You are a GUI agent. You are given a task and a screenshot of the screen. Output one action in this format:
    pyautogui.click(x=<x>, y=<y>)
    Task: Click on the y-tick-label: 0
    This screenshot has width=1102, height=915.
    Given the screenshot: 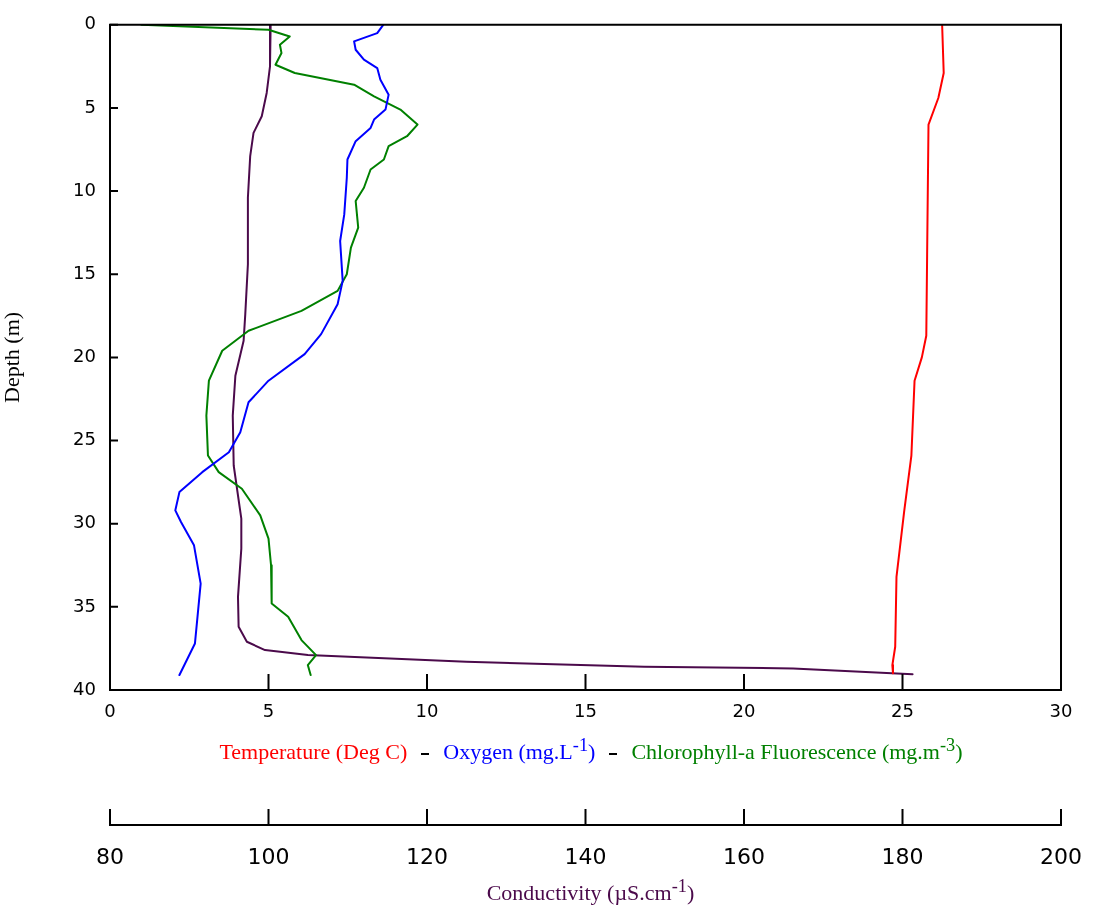 What is the action you would take?
    pyautogui.click(x=90, y=23)
    